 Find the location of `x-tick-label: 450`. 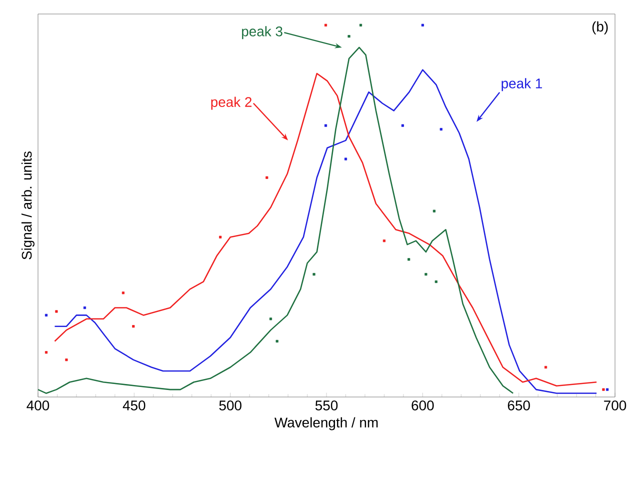

x-tick-label: 450 is located at coordinates (134, 405).